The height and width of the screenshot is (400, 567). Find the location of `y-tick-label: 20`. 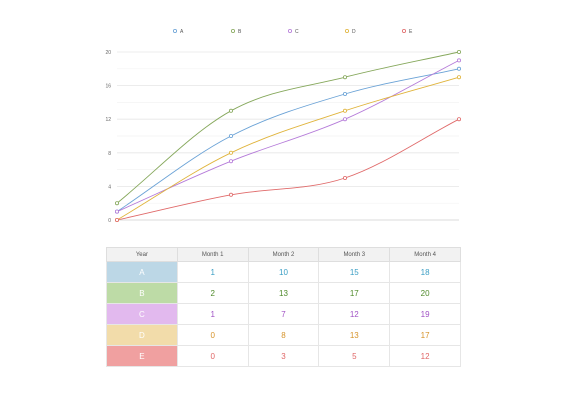

y-tick-label: 20 is located at coordinates (108, 53).